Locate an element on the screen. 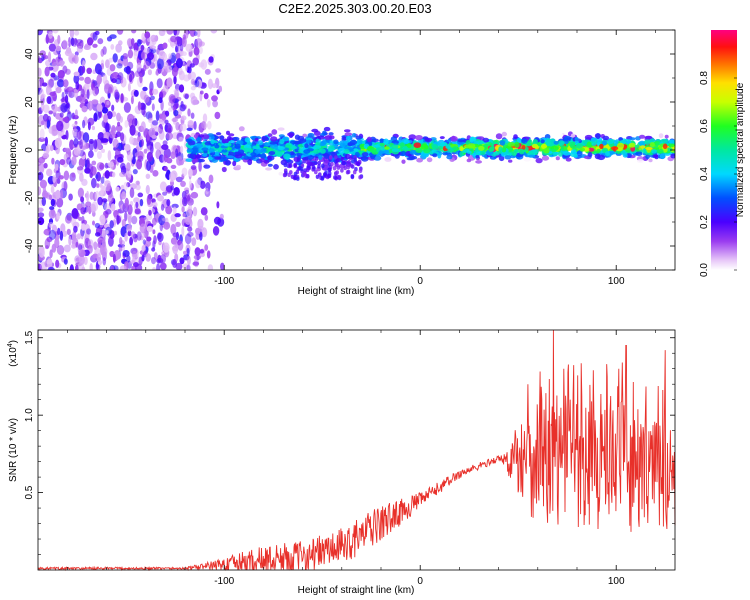  spectrogram-ytick-label: 20 is located at coordinates (29, 102).